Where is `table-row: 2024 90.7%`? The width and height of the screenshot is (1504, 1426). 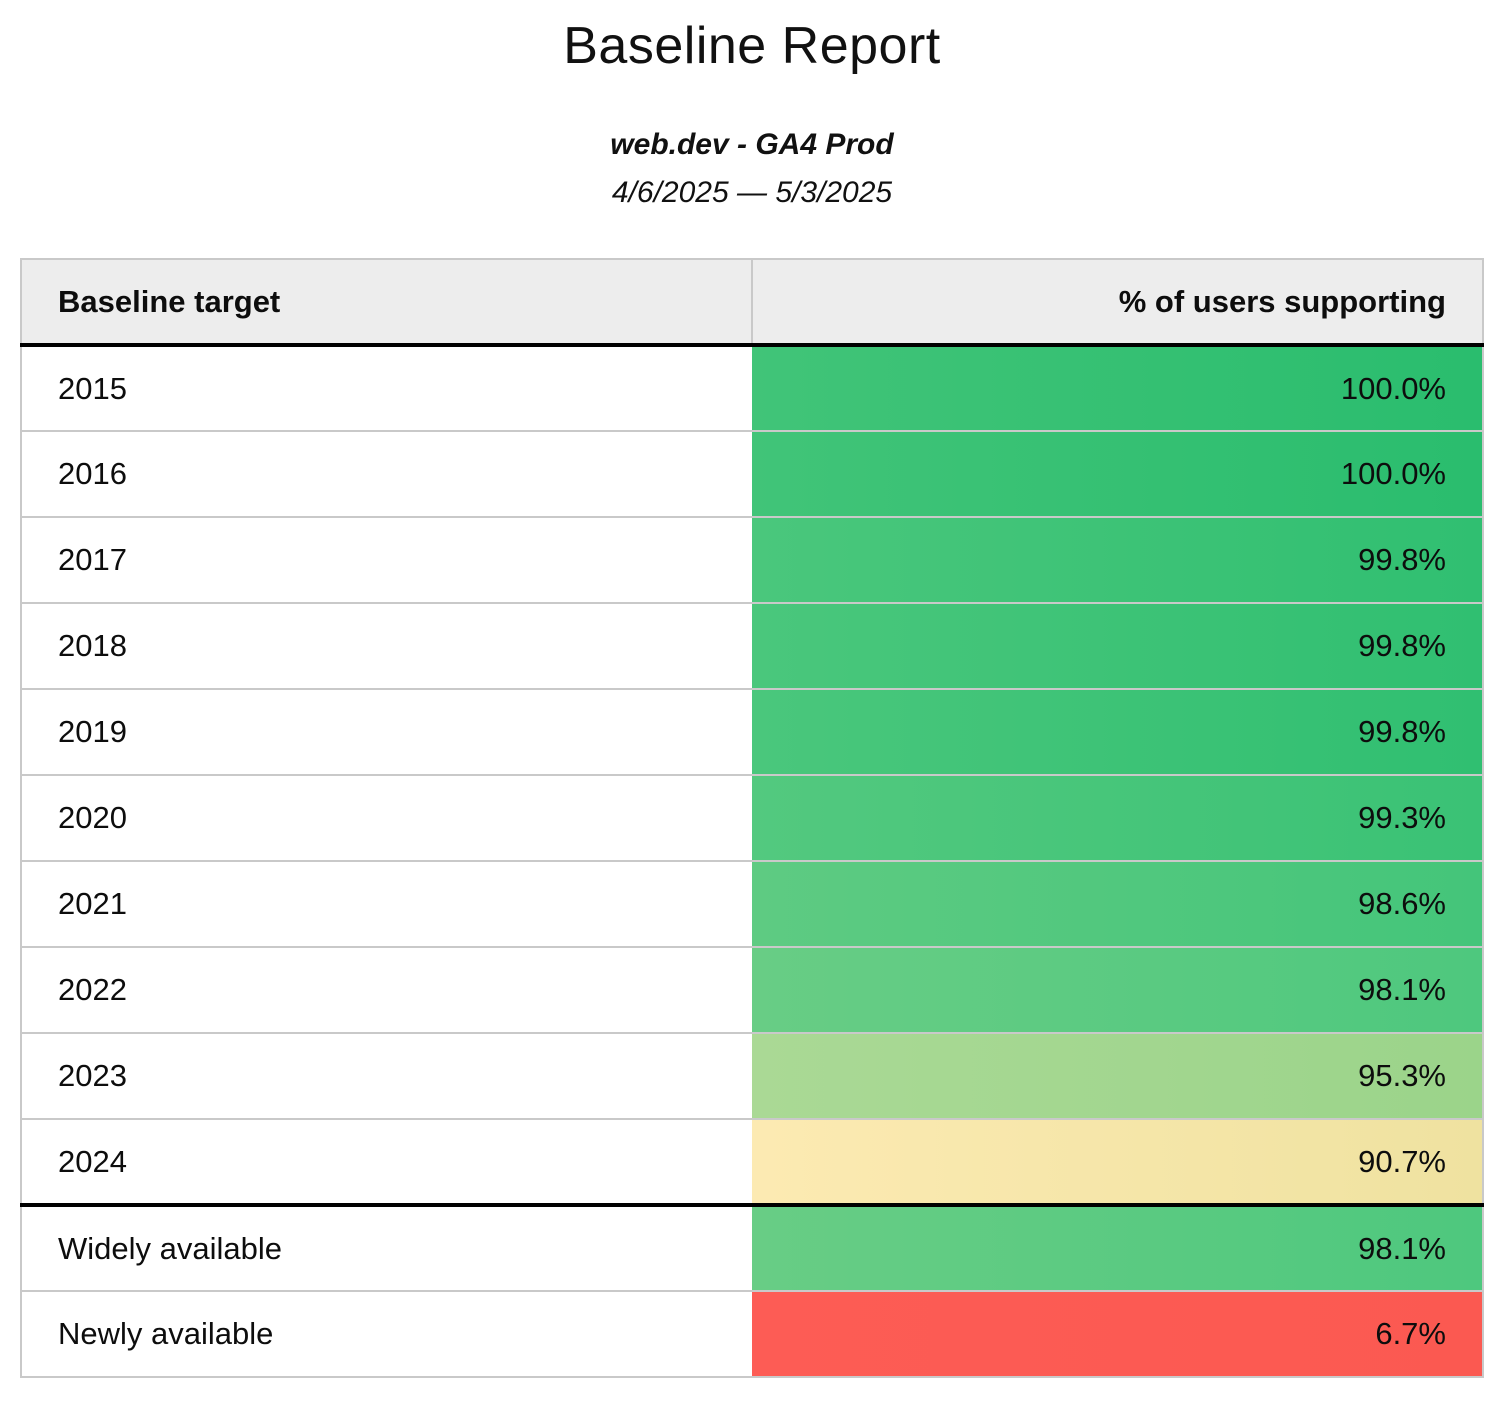 table-row: 2024 90.7% is located at coordinates (752, 1163).